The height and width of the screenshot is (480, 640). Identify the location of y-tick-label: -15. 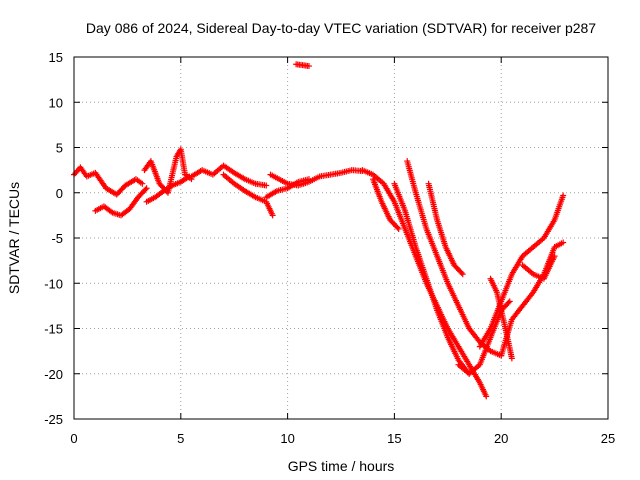
(53, 329).